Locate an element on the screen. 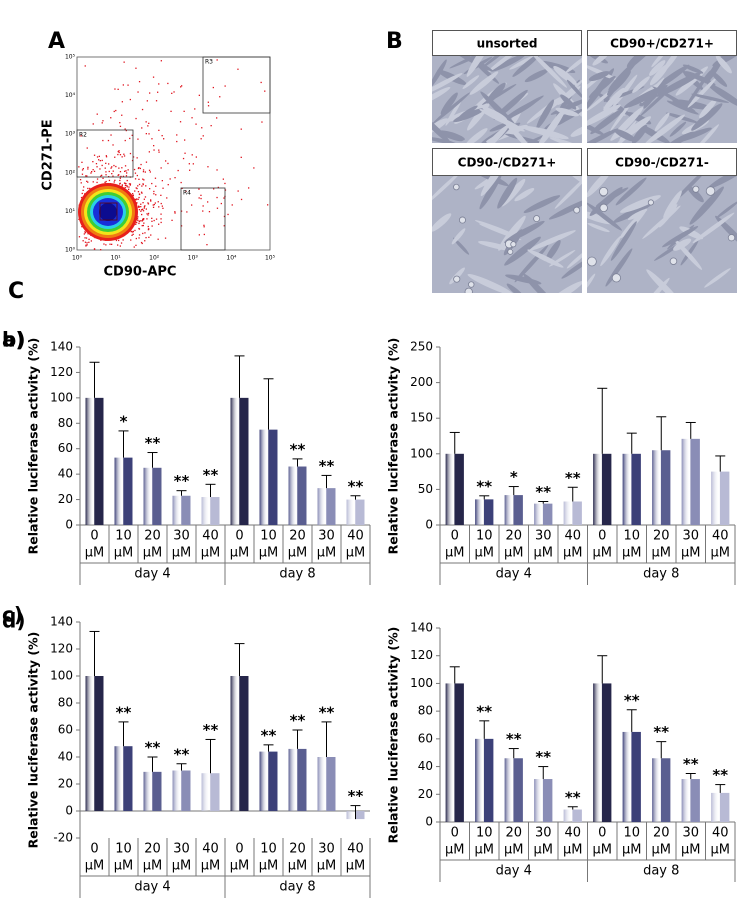  y-tick-label: 150 is located at coordinates (421, 418).